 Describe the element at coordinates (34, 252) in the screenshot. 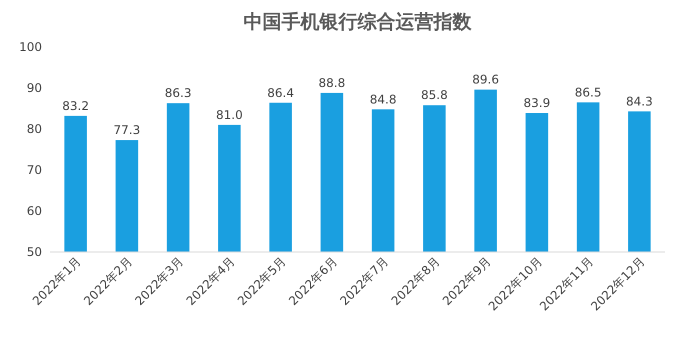

I see `y-tick-label: 50` at that location.